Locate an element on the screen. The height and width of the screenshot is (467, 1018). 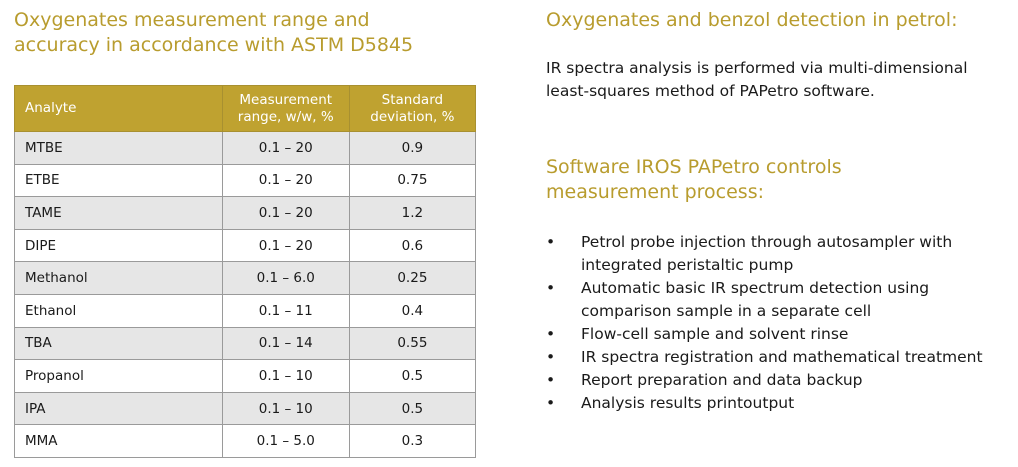
table-row: ETBE 0.1 – 20 0.75 is located at coordinates (245, 180).